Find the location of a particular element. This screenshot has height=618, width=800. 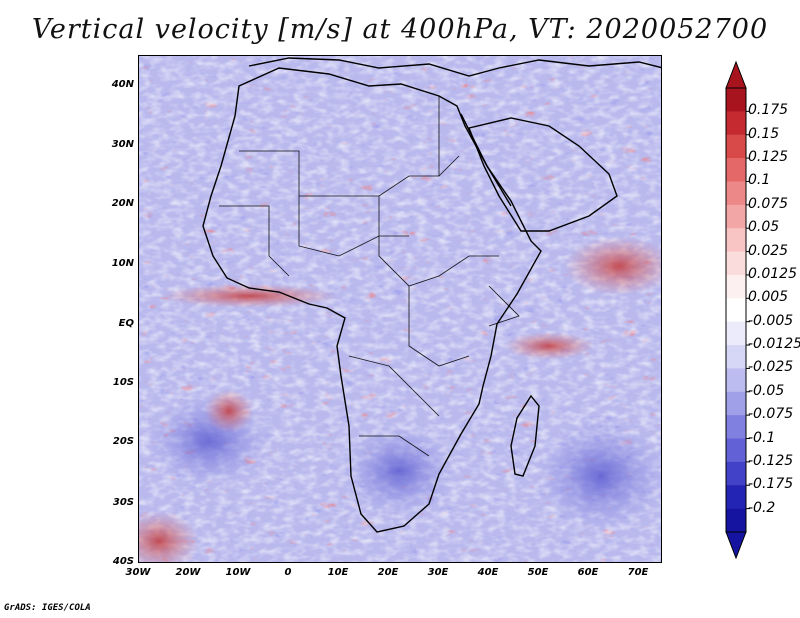

ascent-region-south-atlantic is located at coordinates (229, 411).